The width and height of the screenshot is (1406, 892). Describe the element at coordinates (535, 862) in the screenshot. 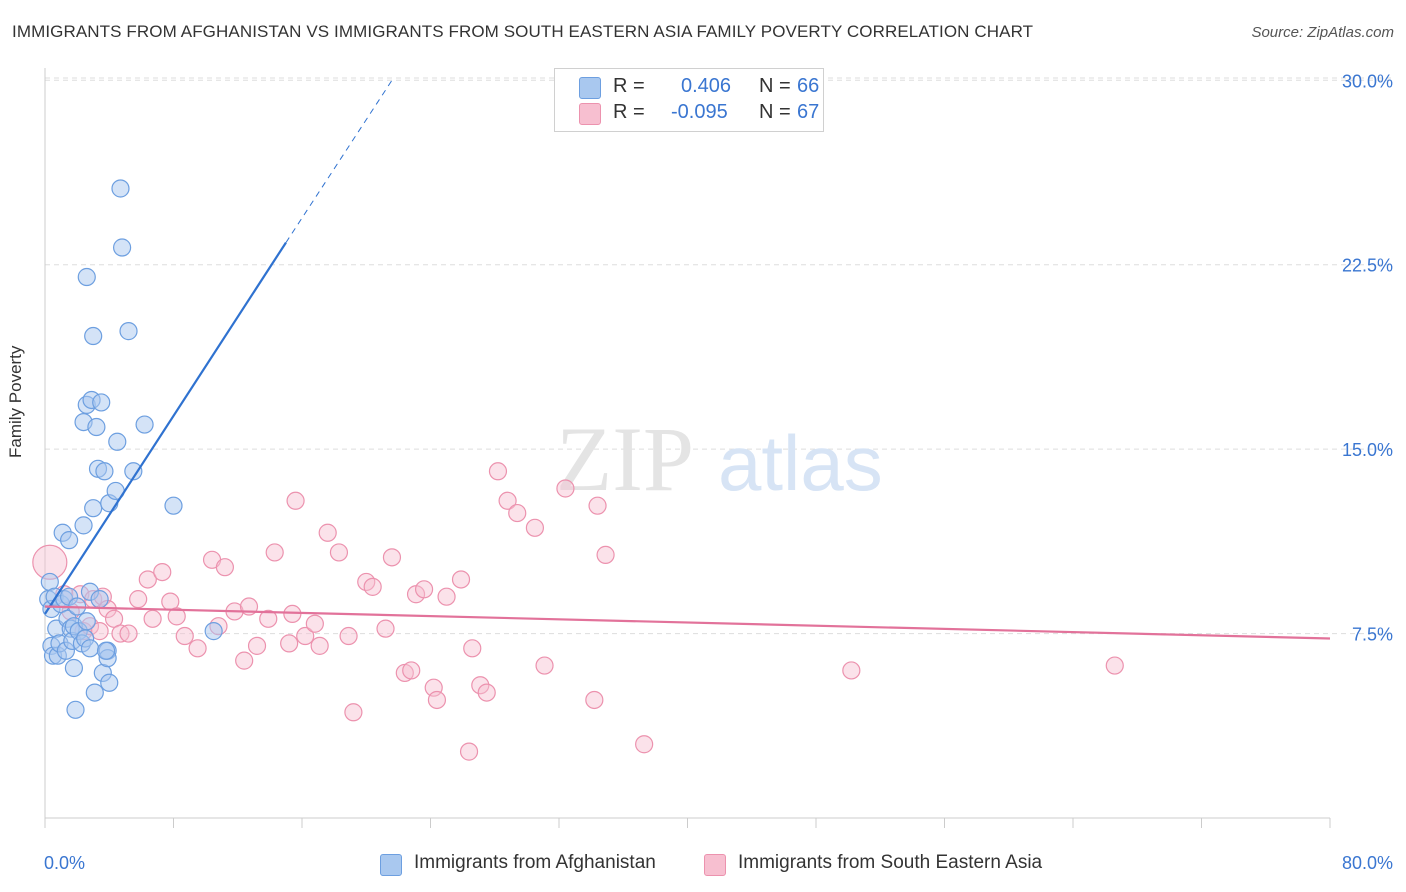

I see `bottom-legend-label: Immigrants from Afghanistan` at that location.